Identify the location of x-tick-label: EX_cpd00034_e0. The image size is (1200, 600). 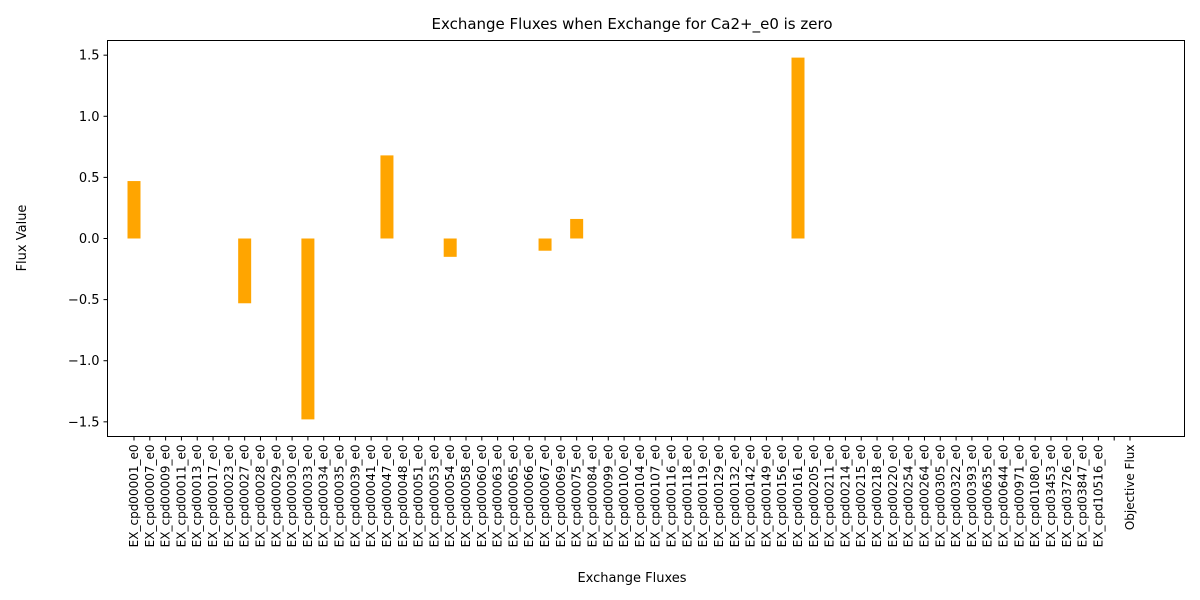
(324, 496).